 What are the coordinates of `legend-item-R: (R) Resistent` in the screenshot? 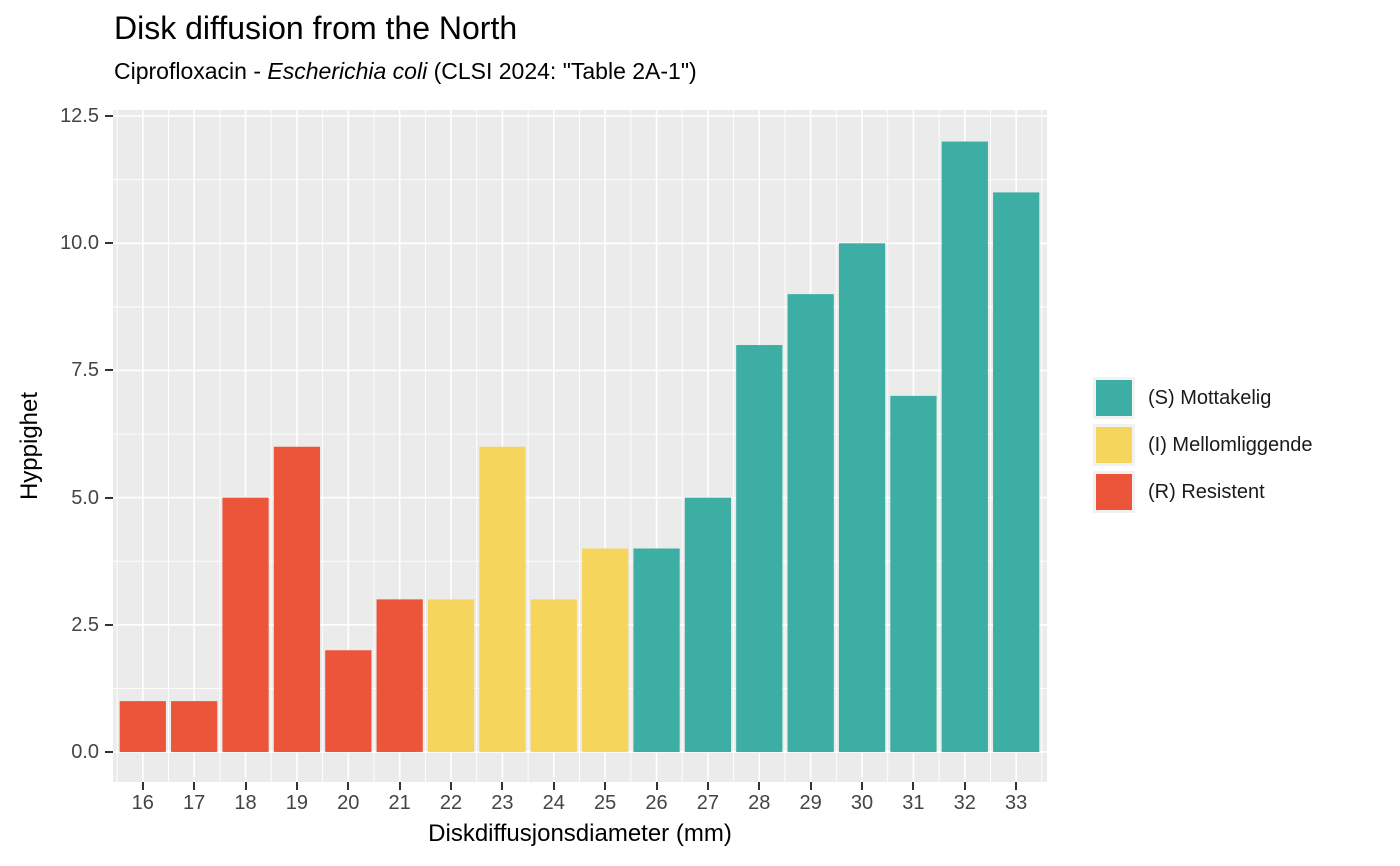 It's located at (1203, 492).